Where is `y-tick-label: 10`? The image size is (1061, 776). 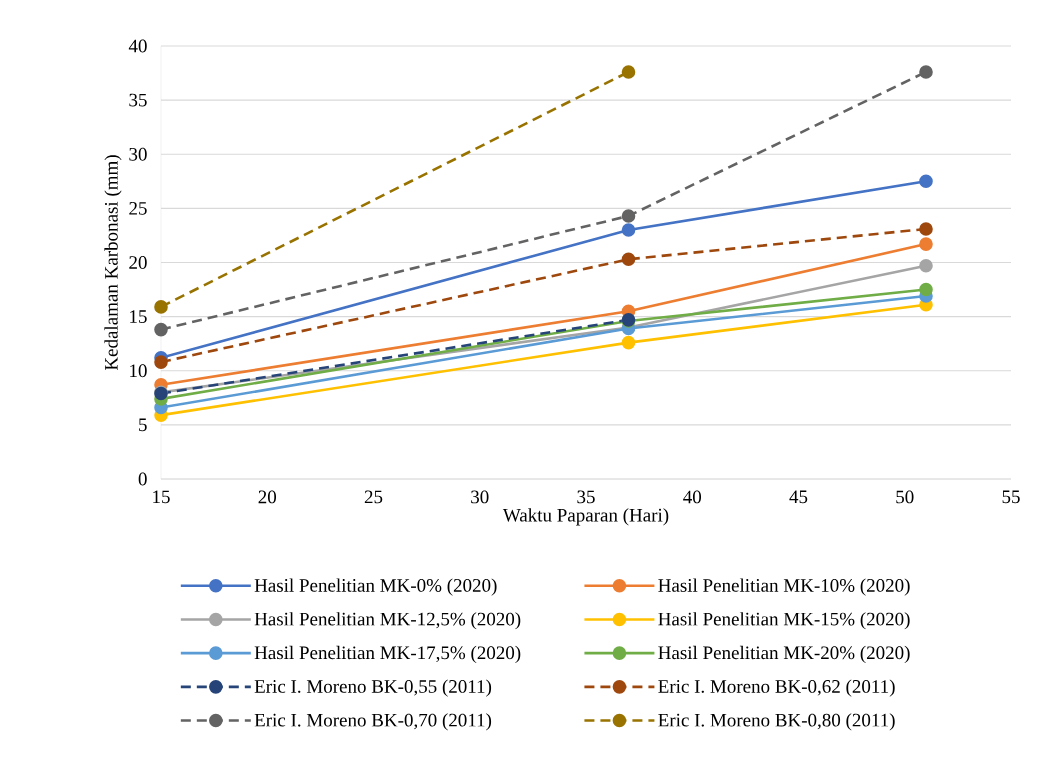 y-tick-label: 10 is located at coordinates (138, 371).